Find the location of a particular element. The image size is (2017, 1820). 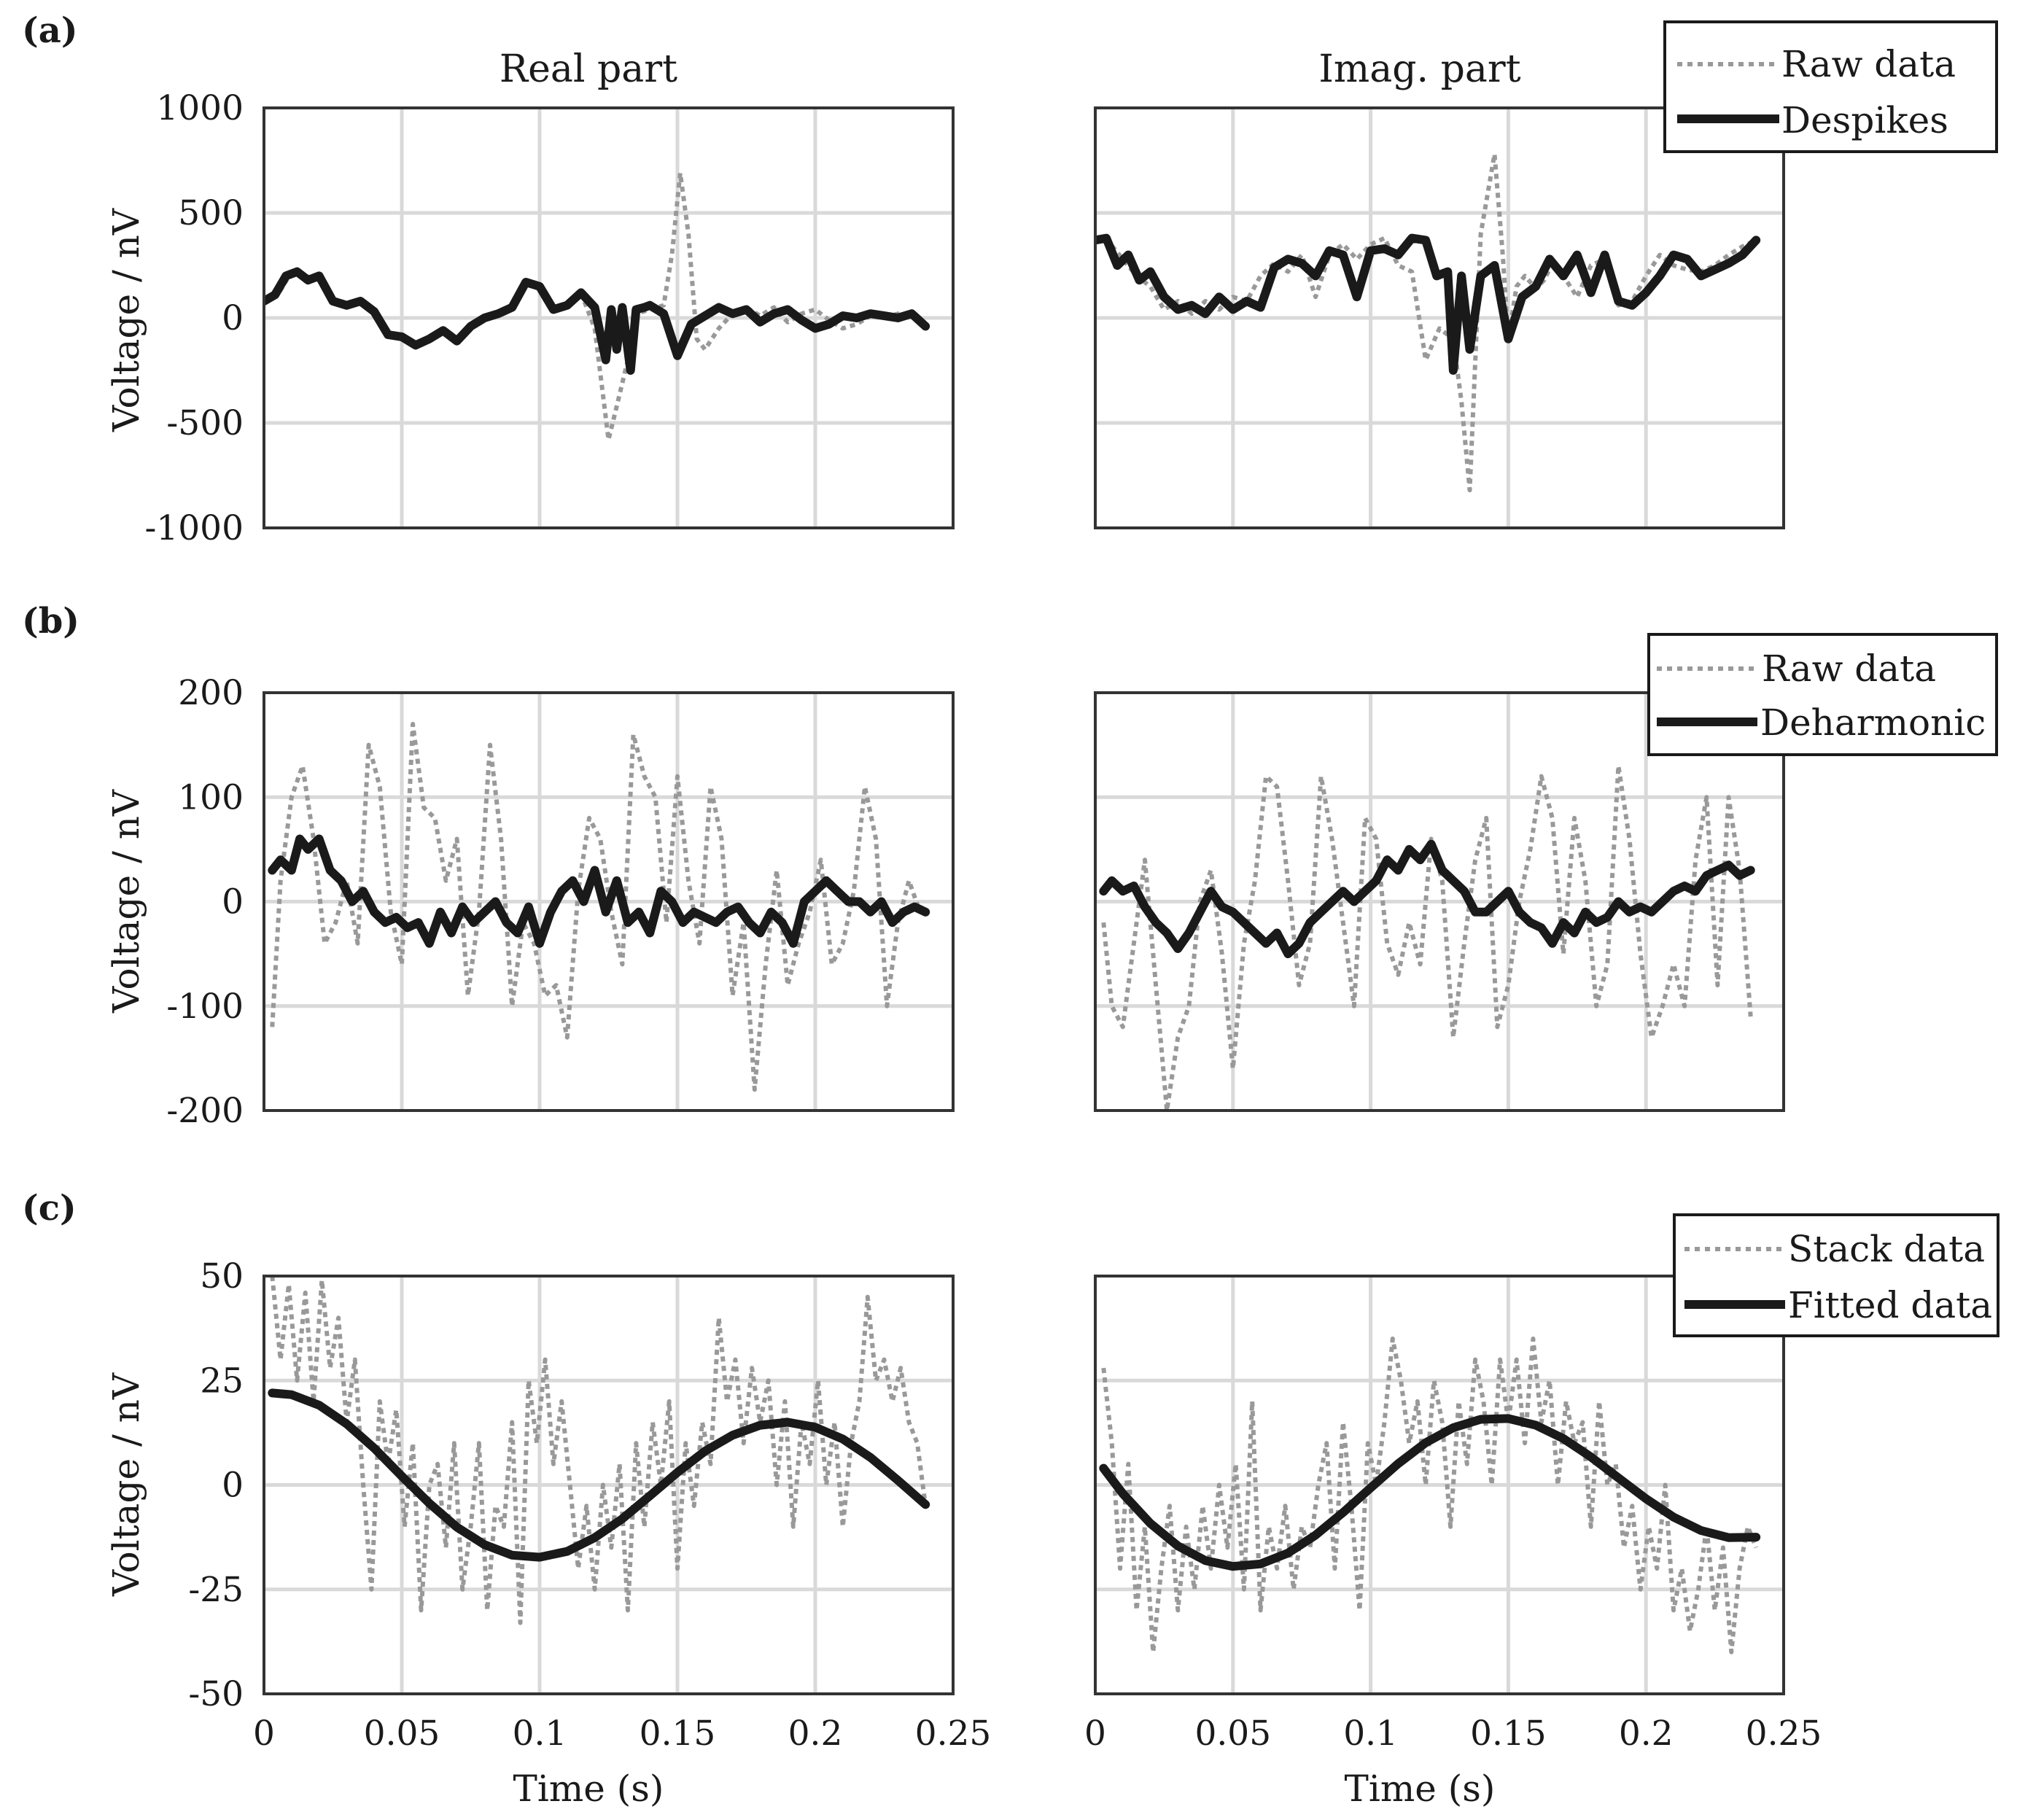

legend-b-raw-label: Raw data is located at coordinates (1849, 669).